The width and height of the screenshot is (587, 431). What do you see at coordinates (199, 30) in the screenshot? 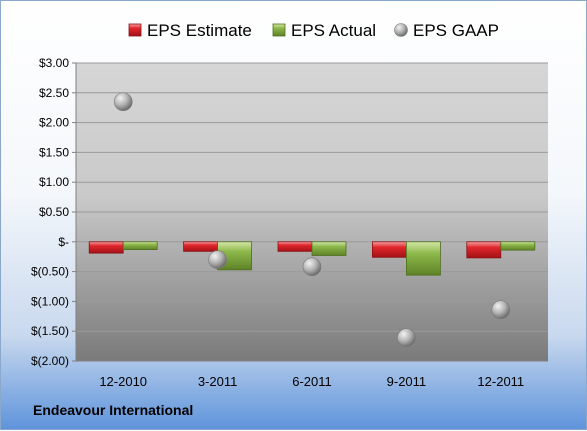
I see `legend-estimate-label: EPS Estimate` at bounding box center [199, 30].